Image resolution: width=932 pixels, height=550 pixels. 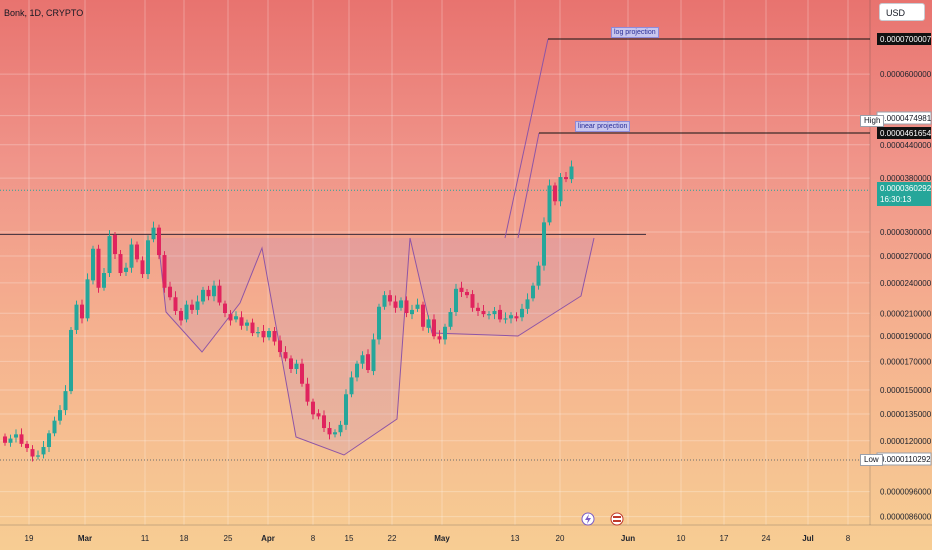 I want to click on currency-button: USD, so click(x=902, y=12).